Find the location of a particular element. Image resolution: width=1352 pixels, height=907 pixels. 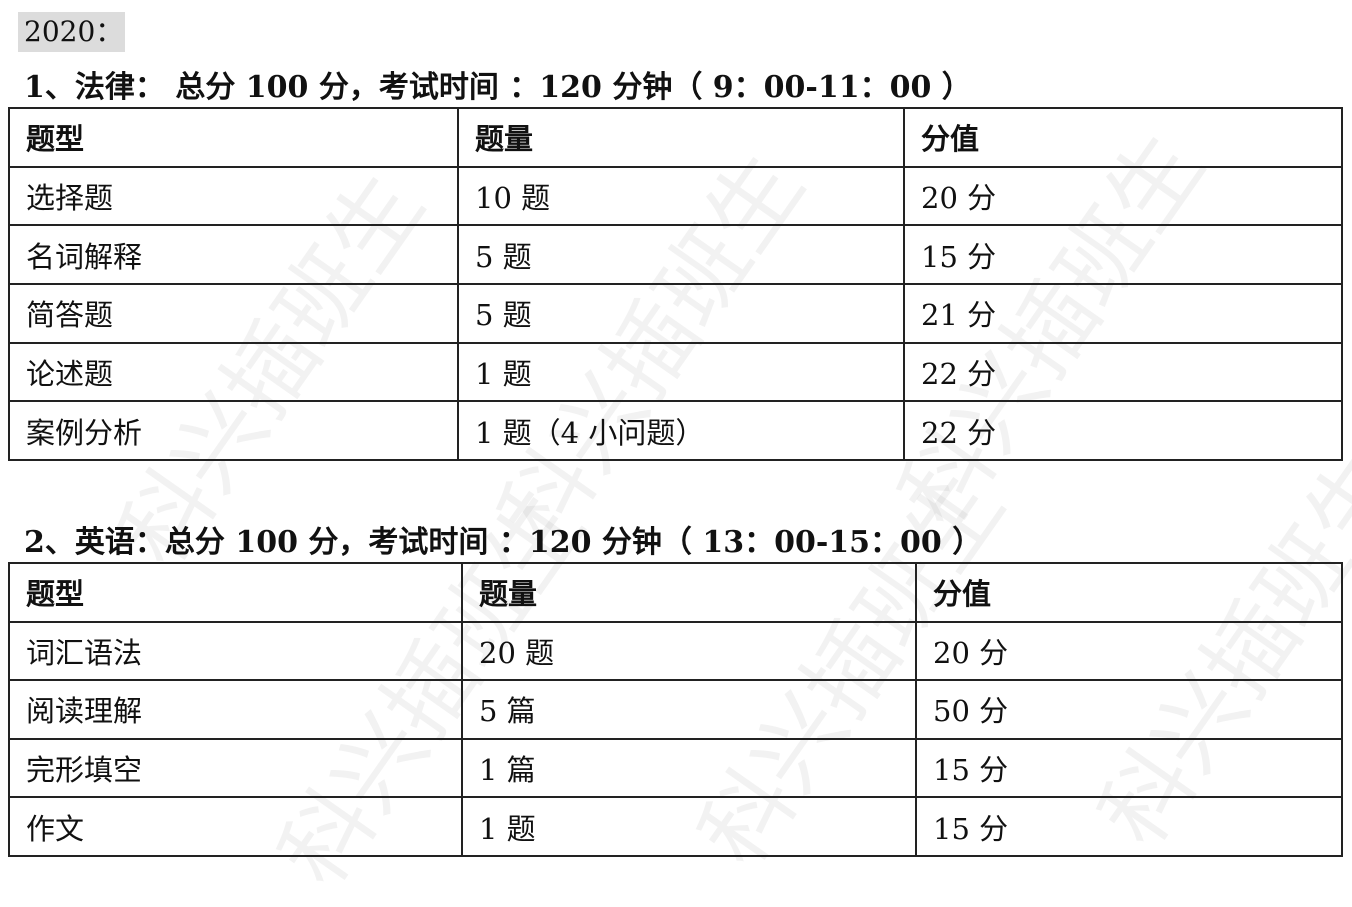

table-cell: 简答题 is located at coordinates (233, 313).